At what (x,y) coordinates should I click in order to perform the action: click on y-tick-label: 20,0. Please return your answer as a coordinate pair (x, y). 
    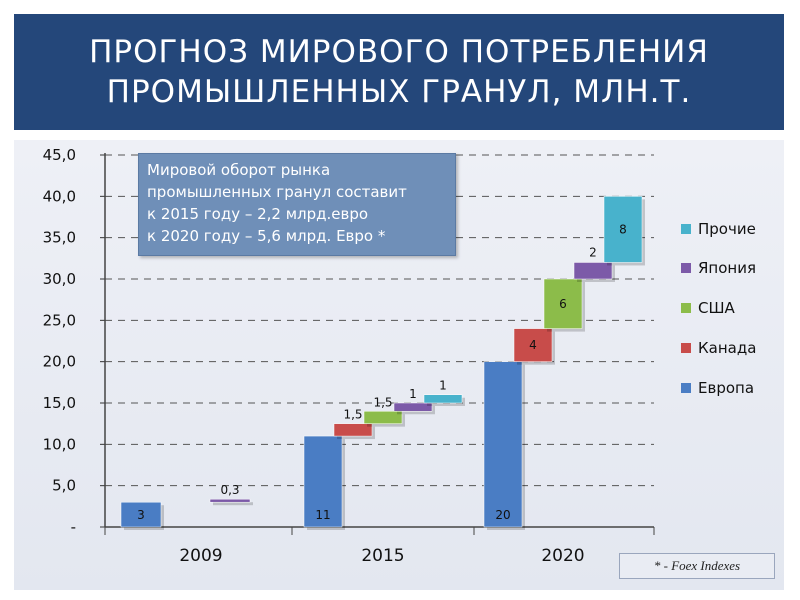
    Looking at the image, I should click on (59, 362).